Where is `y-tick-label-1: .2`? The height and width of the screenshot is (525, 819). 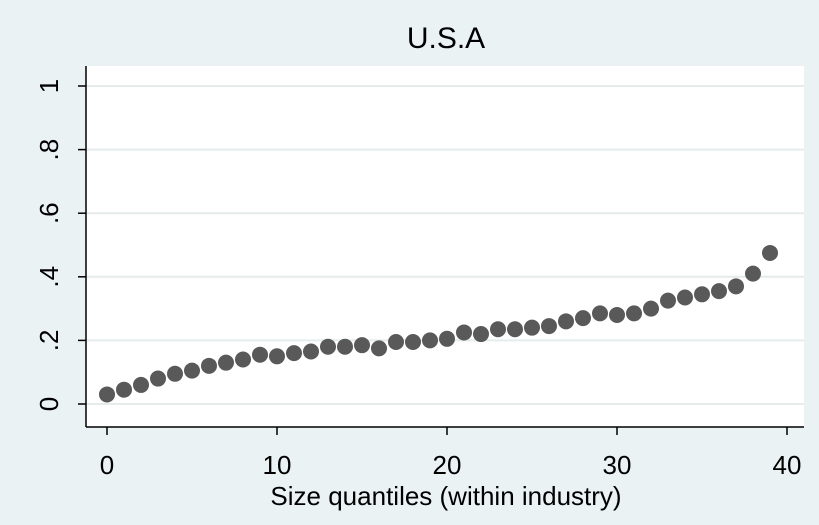
y-tick-label-1: .2 is located at coordinates (49, 341).